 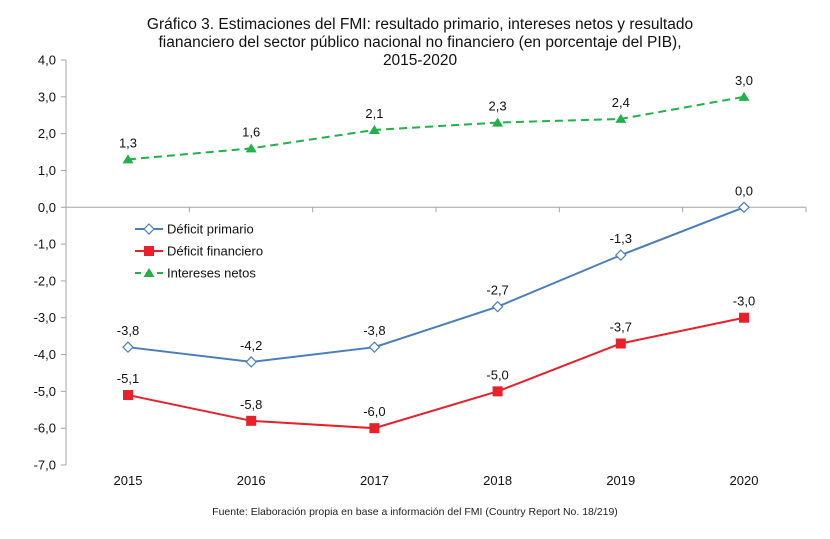 What do you see at coordinates (374, 480) in the screenshot?
I see `x-tick-label: 2017` at bounding box center [374, 480].